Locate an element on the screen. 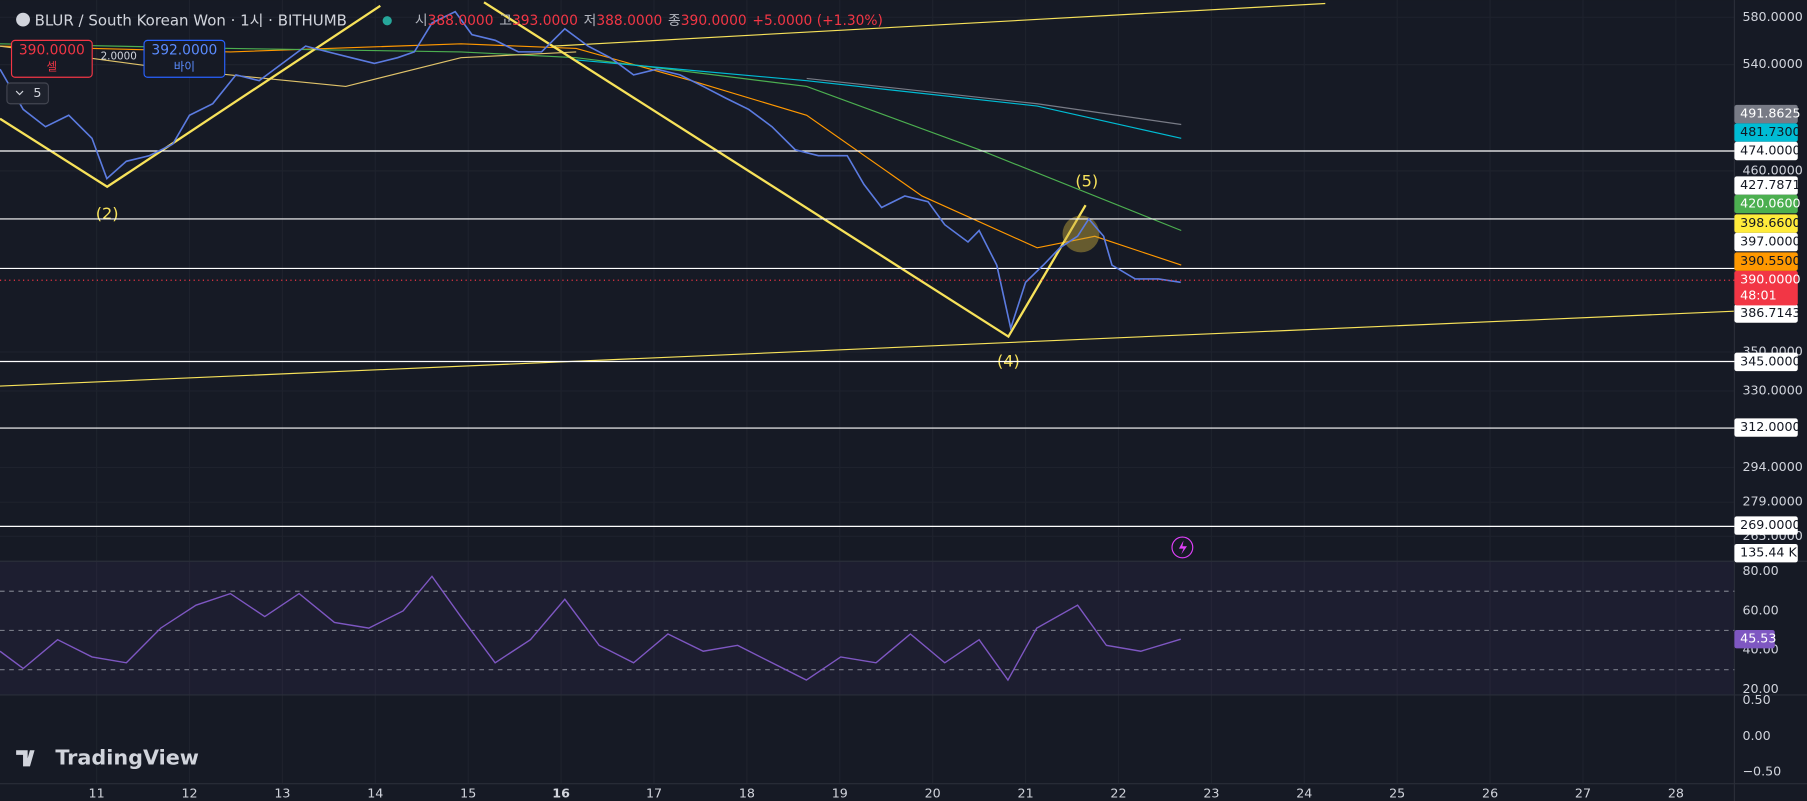 The height and width of the screenshot is (801, 1807). axis-badge-label: 397.0000 is located at coordinates (1770, 241).